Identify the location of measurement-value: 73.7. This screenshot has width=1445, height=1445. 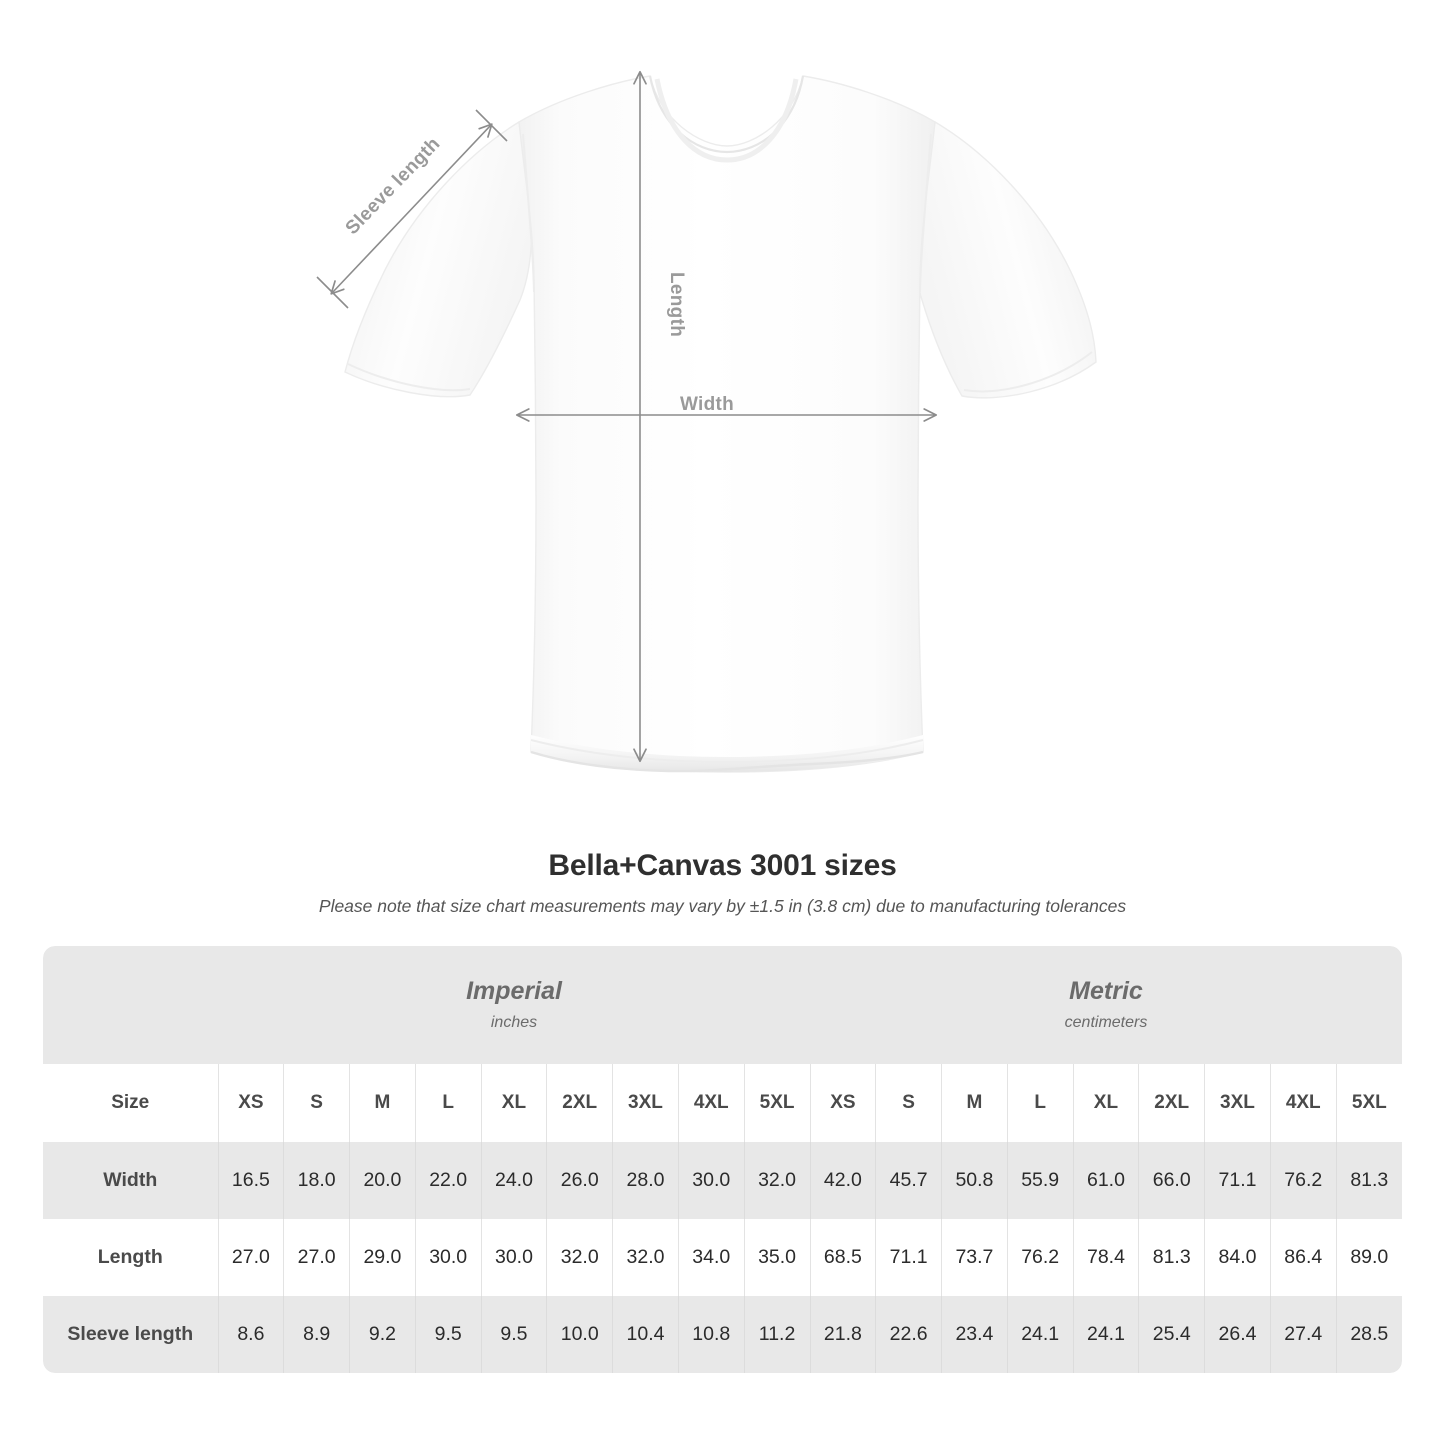
(974, 1257).